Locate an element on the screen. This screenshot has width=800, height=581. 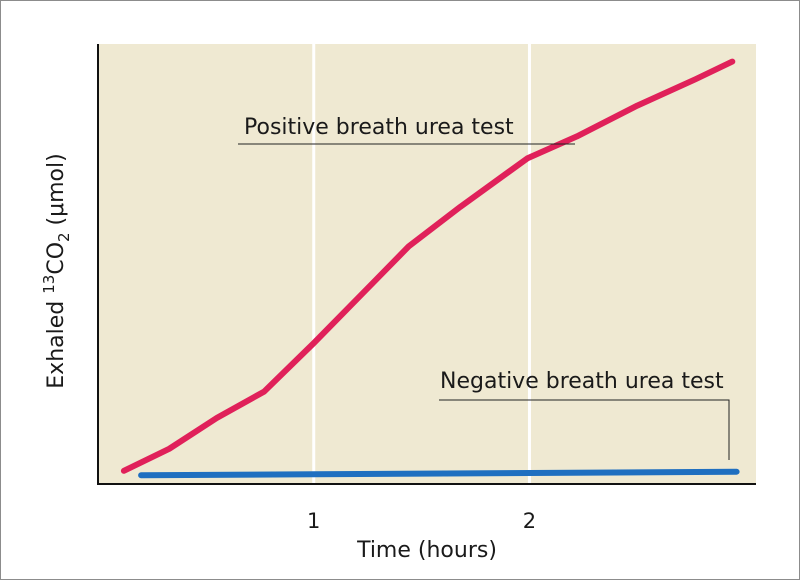
y-axis-title-prefix: Exhaled is located at coordinates (56, 341).